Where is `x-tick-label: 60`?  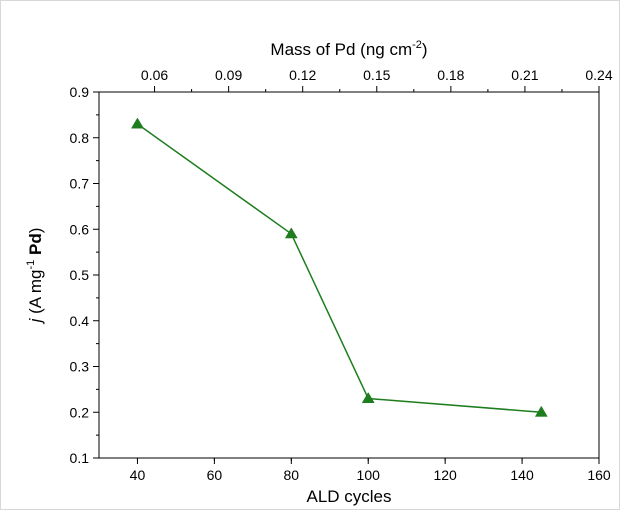 x-tick-label: 60 is located at coordinates (215, 475).